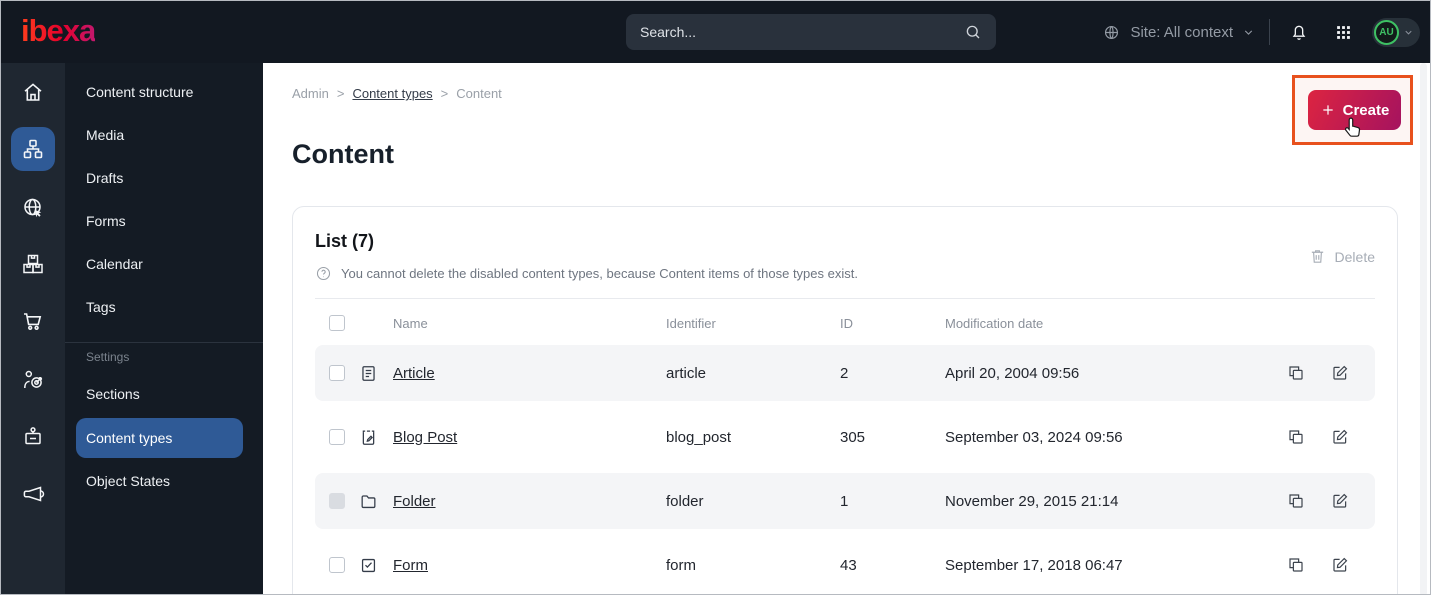 Image resolution: width=1431 pixels, height=595 pixels. I want to click on breadcrumb-current: Content, so click(479, 93).